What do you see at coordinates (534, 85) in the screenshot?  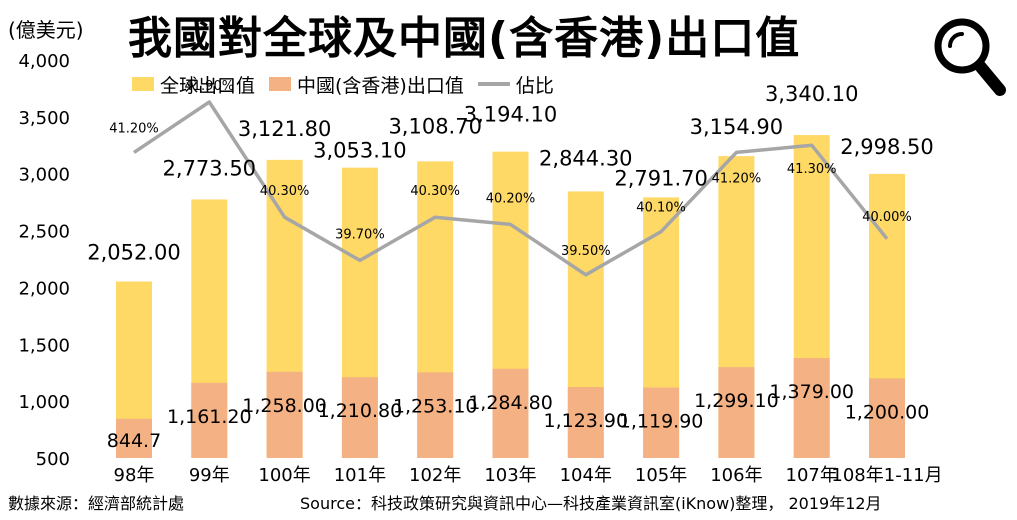 I see `legend-label-ratio: 佔比` at bounding box center [534, 85].